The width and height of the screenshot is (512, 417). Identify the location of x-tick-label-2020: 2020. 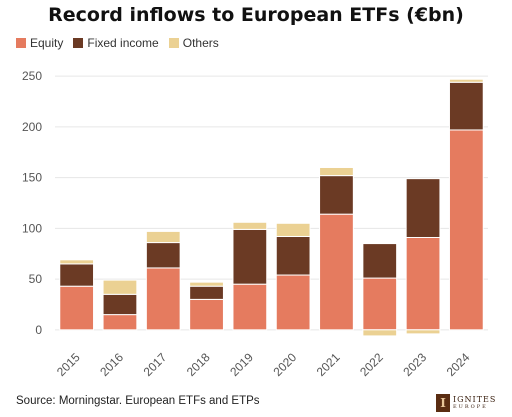
(284, 364).